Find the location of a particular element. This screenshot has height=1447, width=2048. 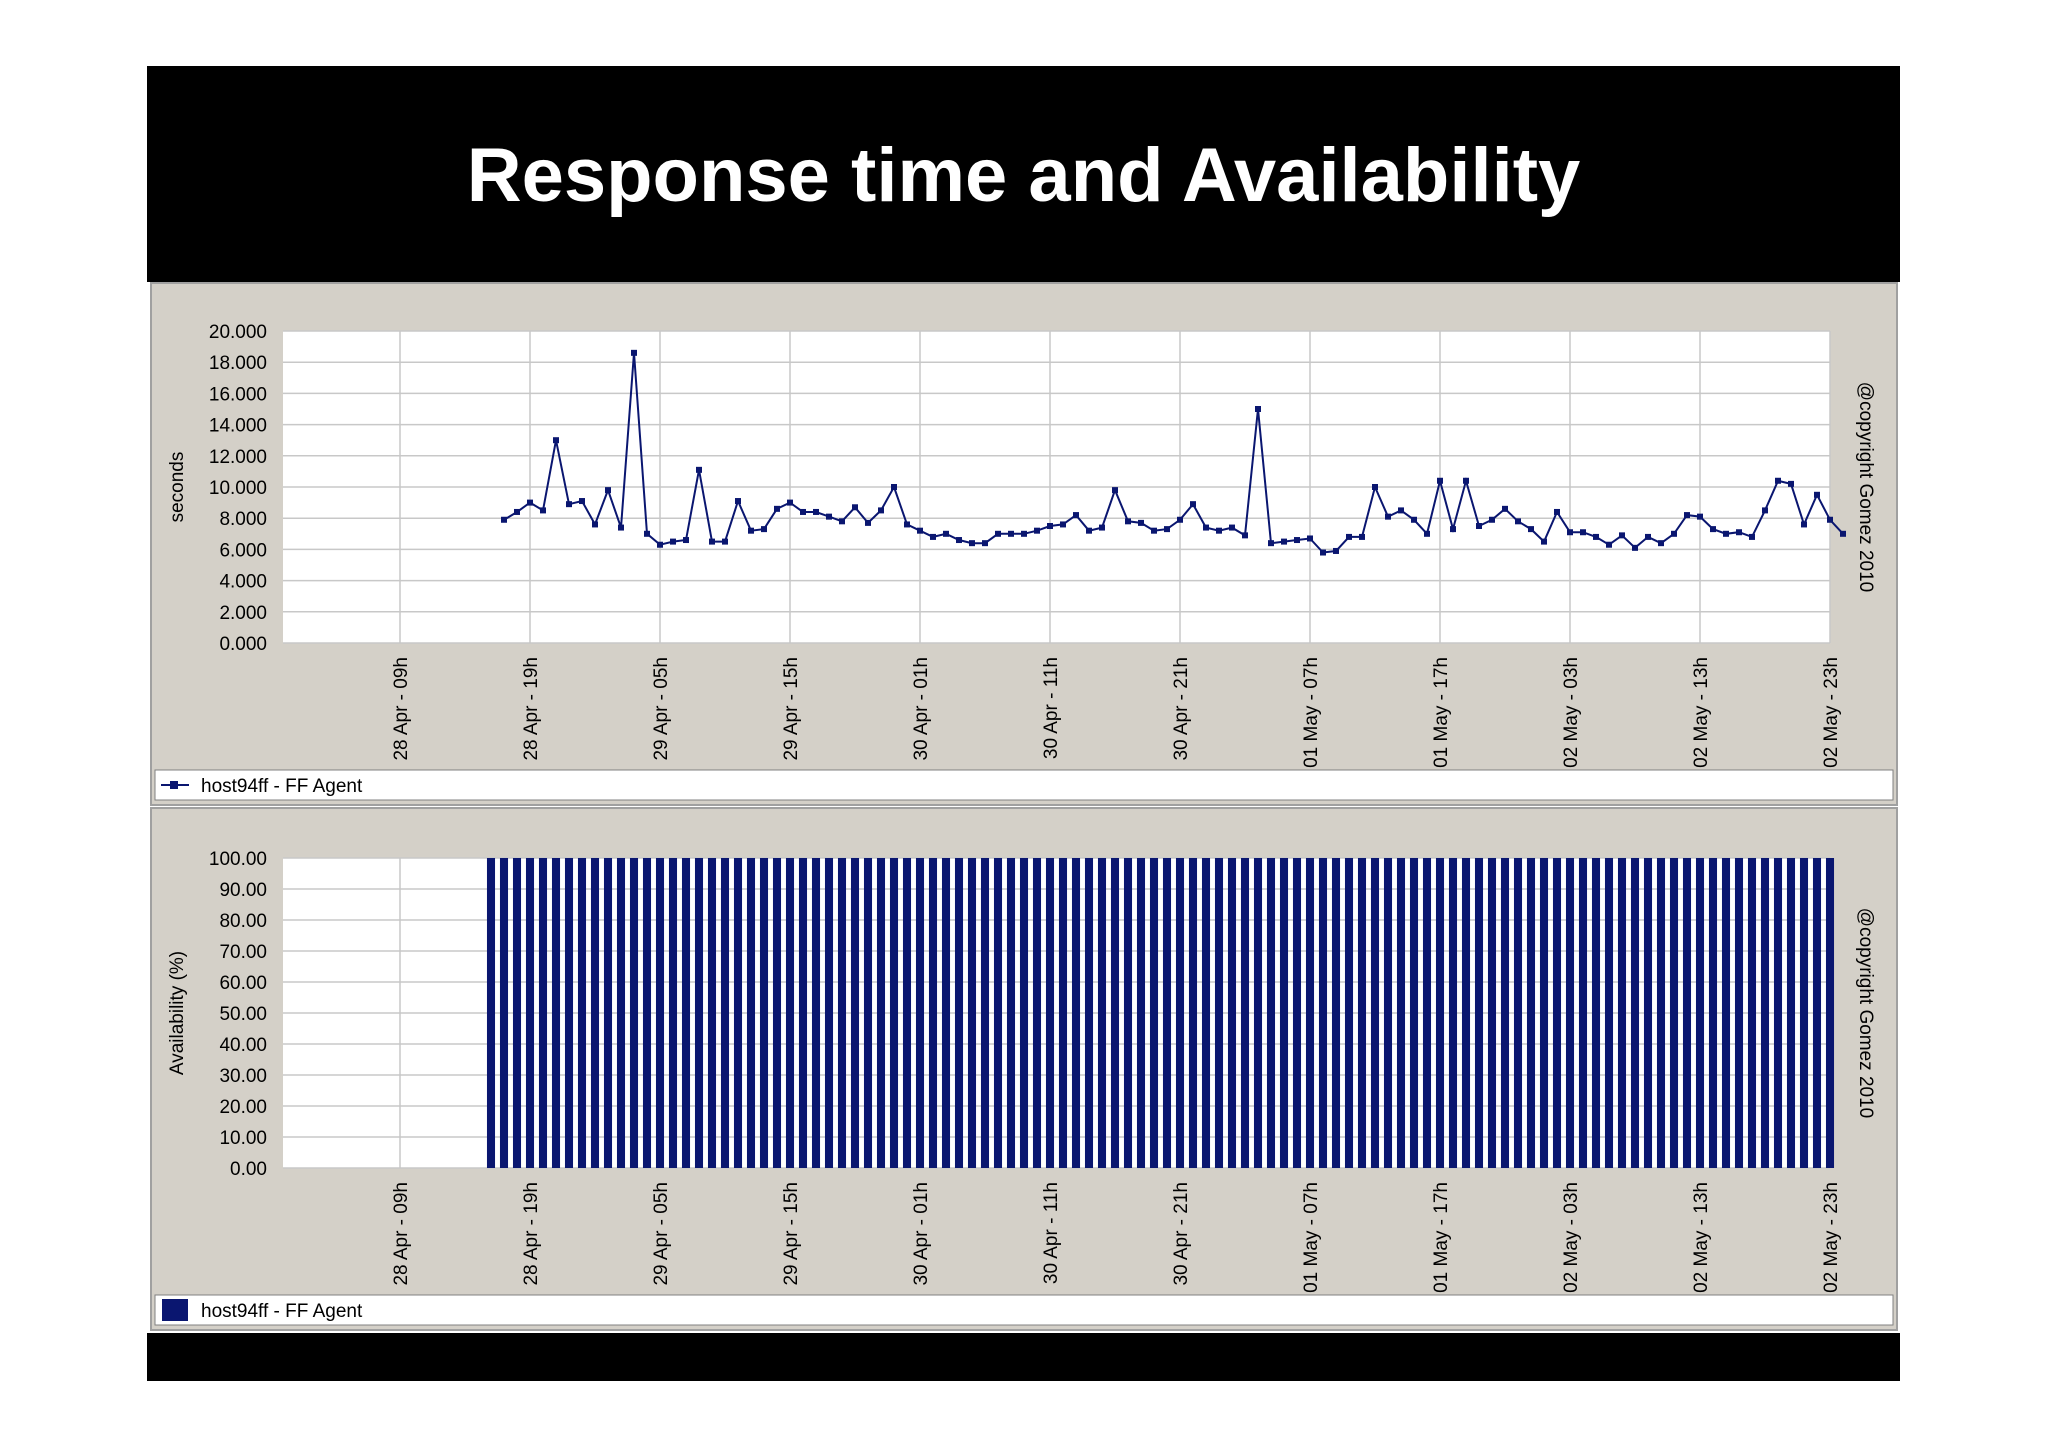

x-tick-label: 02 May - 13h is located at coordinates (1701, 712).